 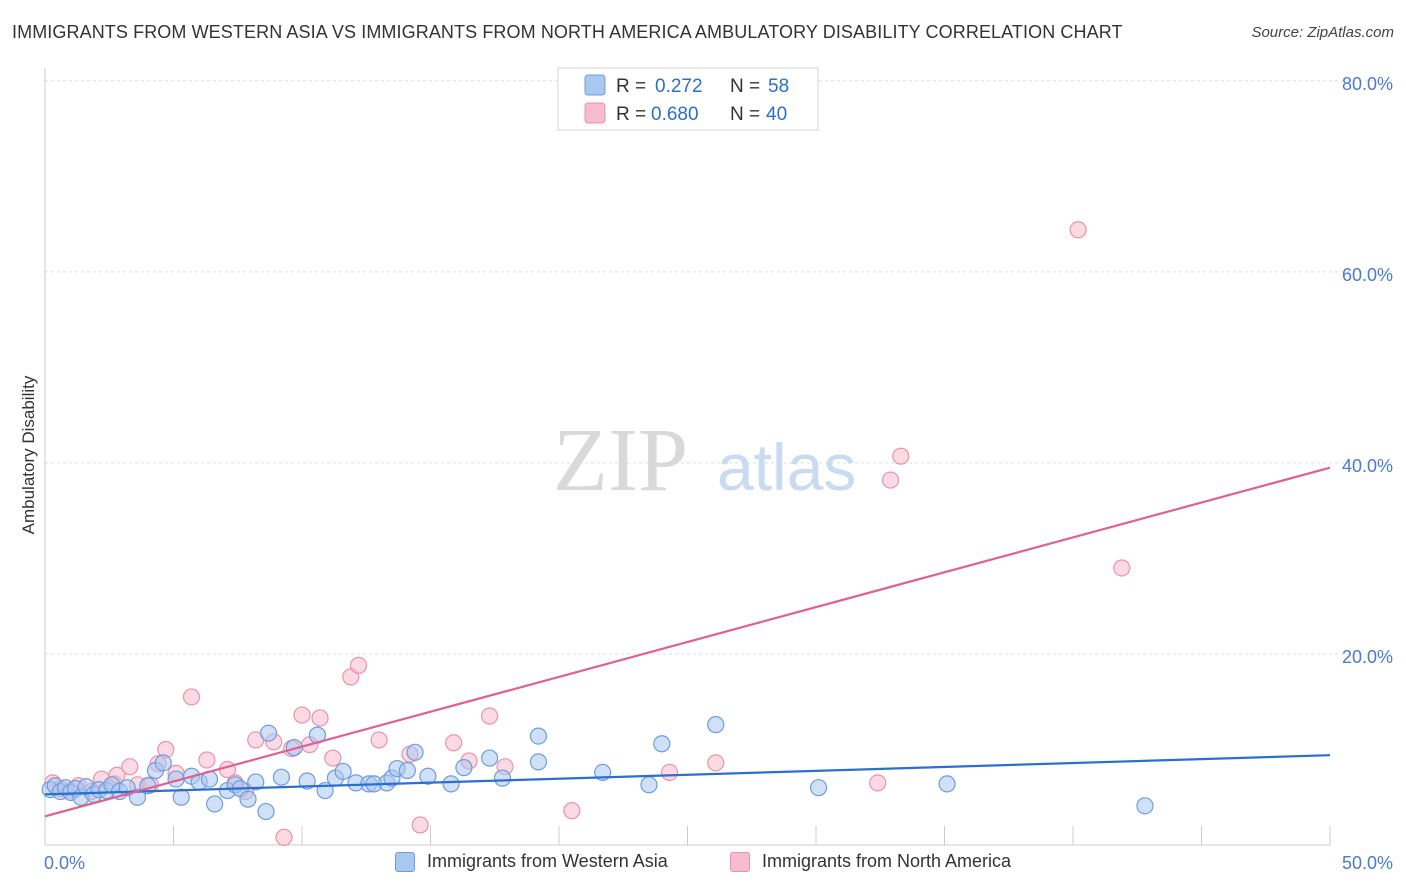 What do you see at coordinates (620, 460) in the screenshot?
I see `watermark-zip: ZIP` at bounding box center [620, 460].